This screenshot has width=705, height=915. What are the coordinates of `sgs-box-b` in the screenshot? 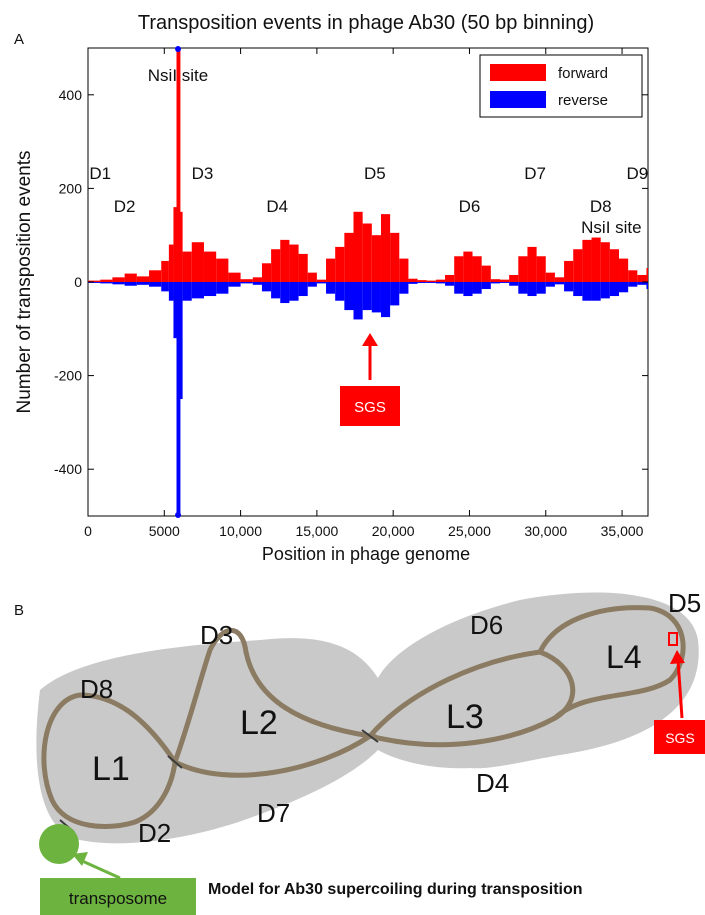 It's located at (679, 737).